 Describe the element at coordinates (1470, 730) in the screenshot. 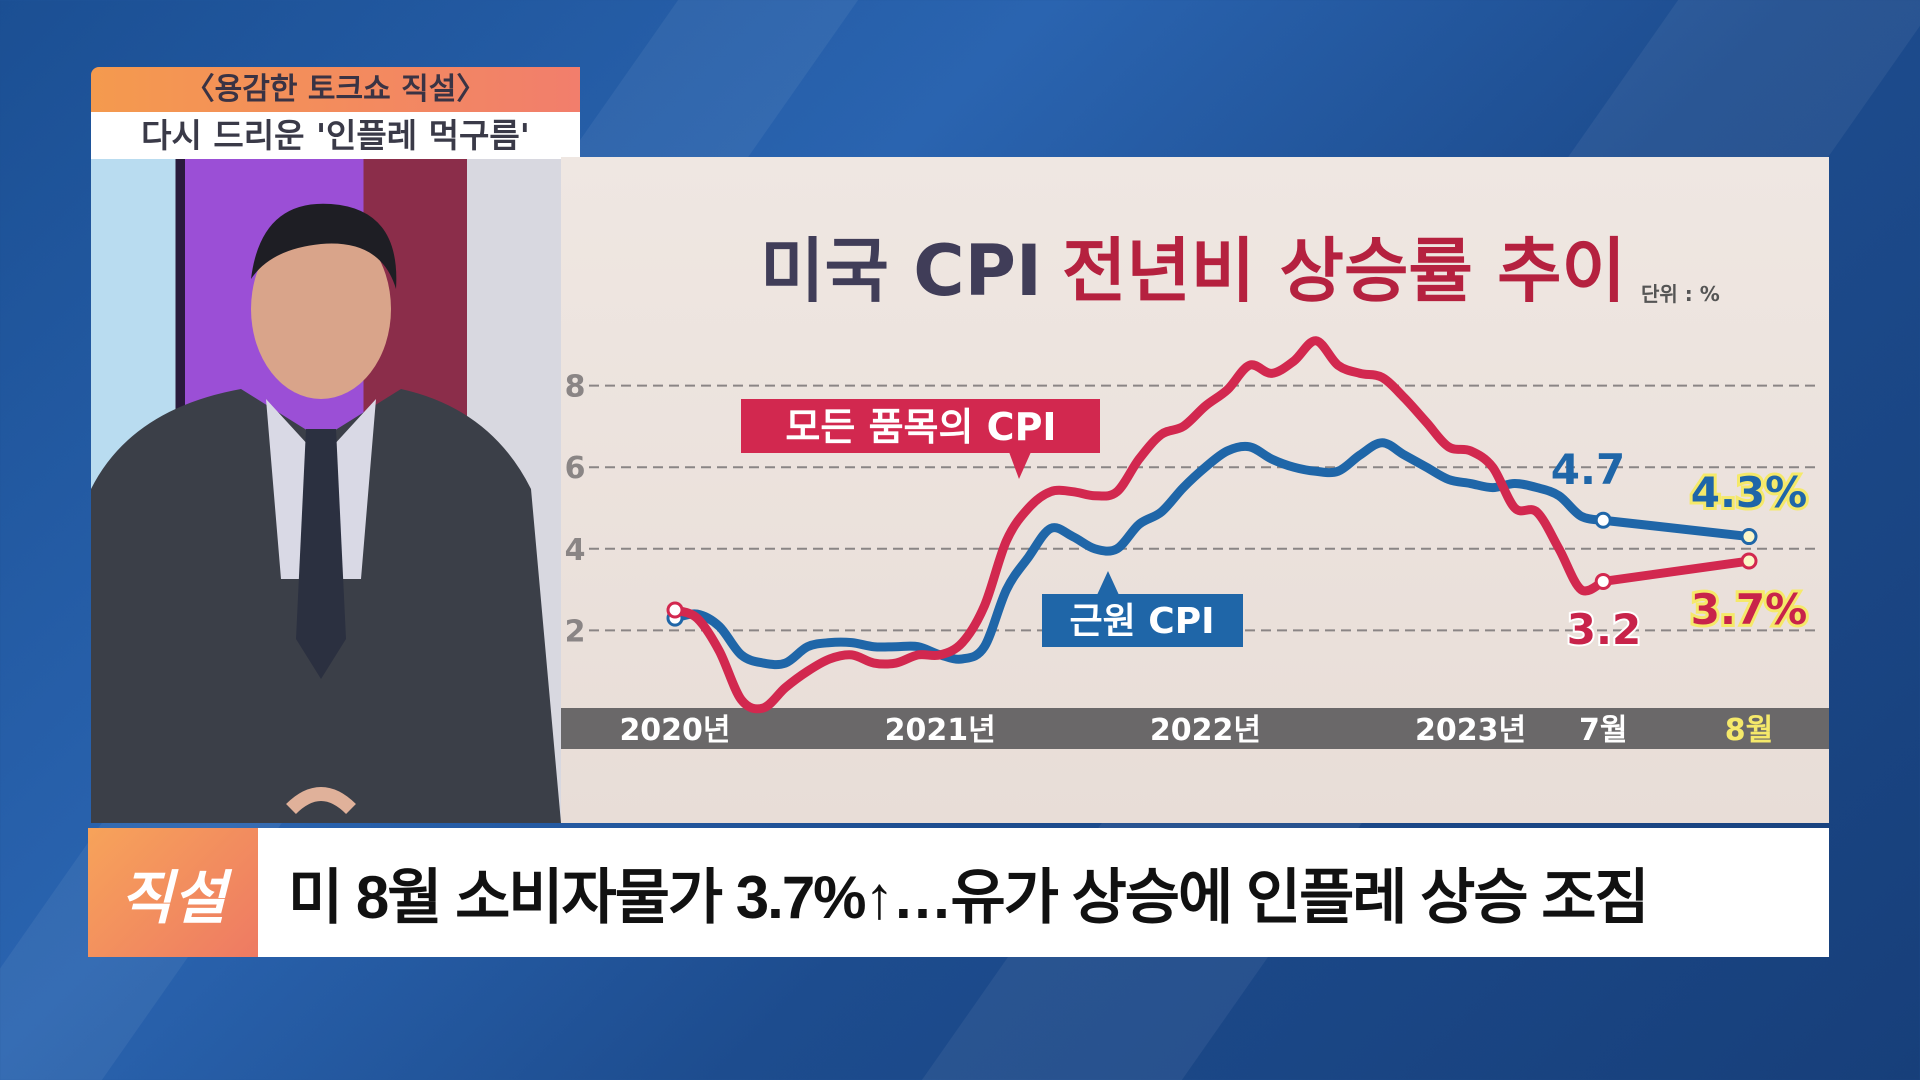

I see `x-tick-label: 2023년` at that location.